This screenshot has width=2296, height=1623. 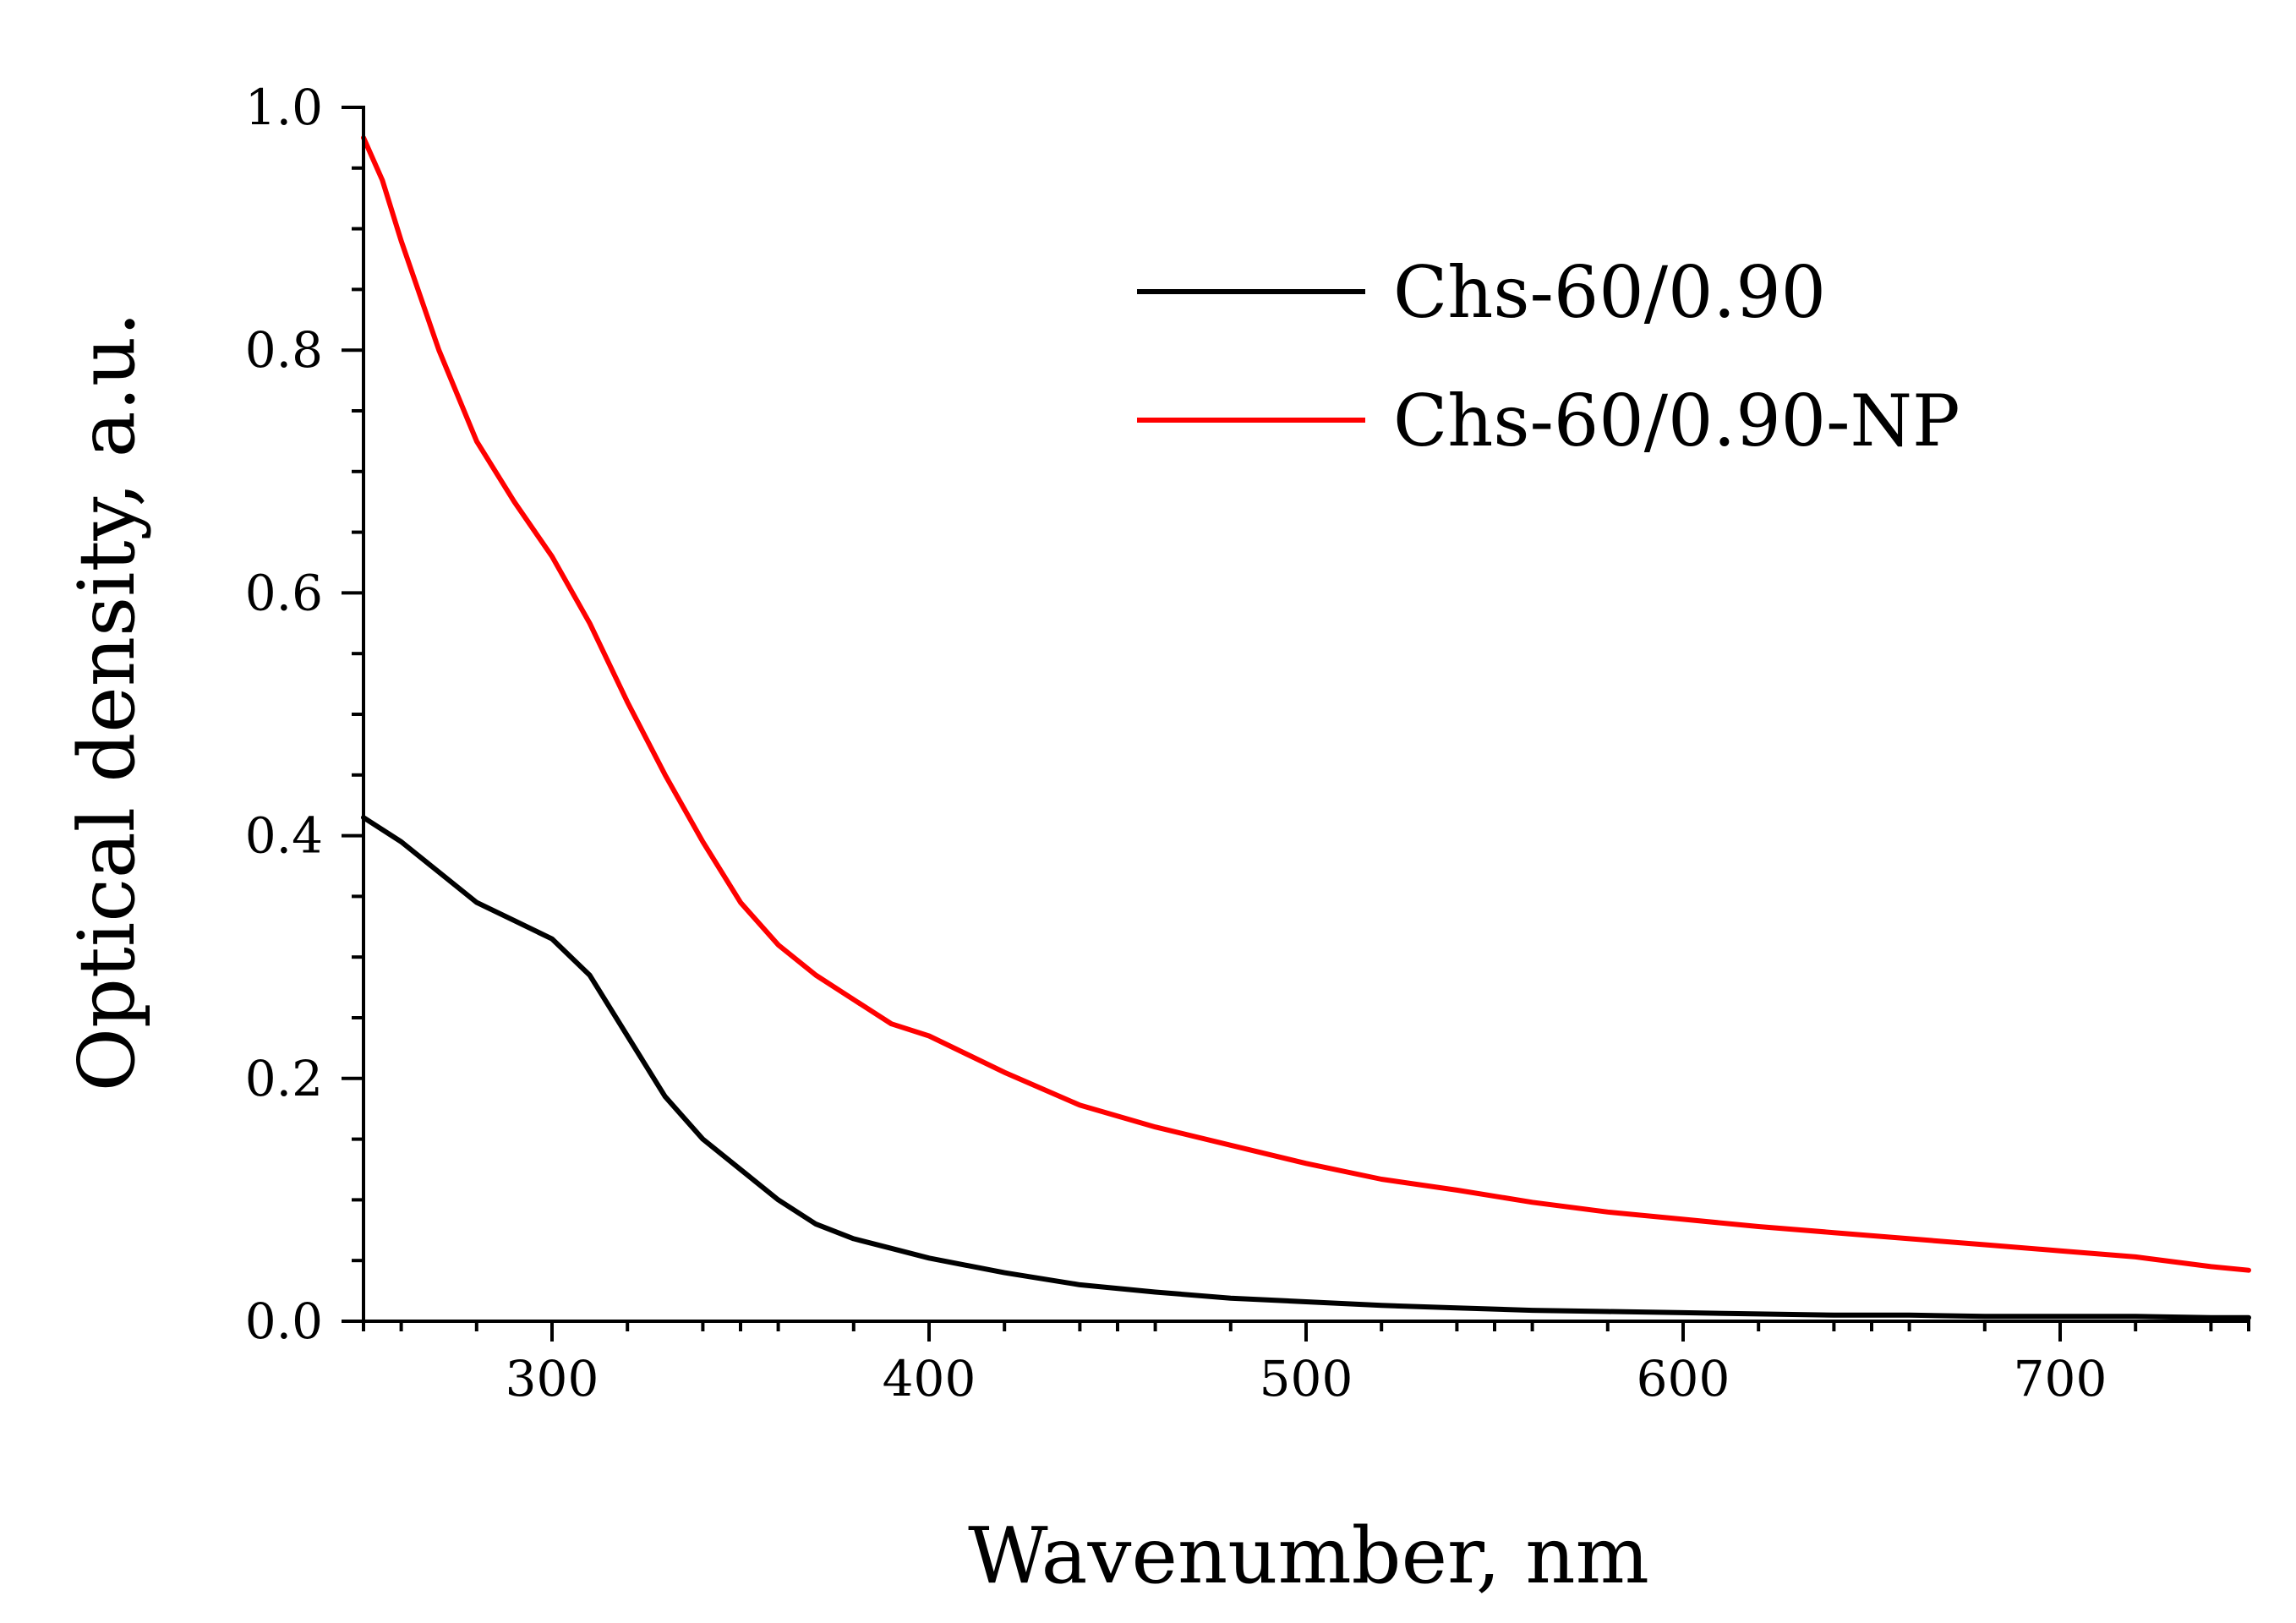 What do you see at coordinates (2060, 1379) in the screenshot?
I see `x-tick-label: 700` at bounding box center [2060, 1379].